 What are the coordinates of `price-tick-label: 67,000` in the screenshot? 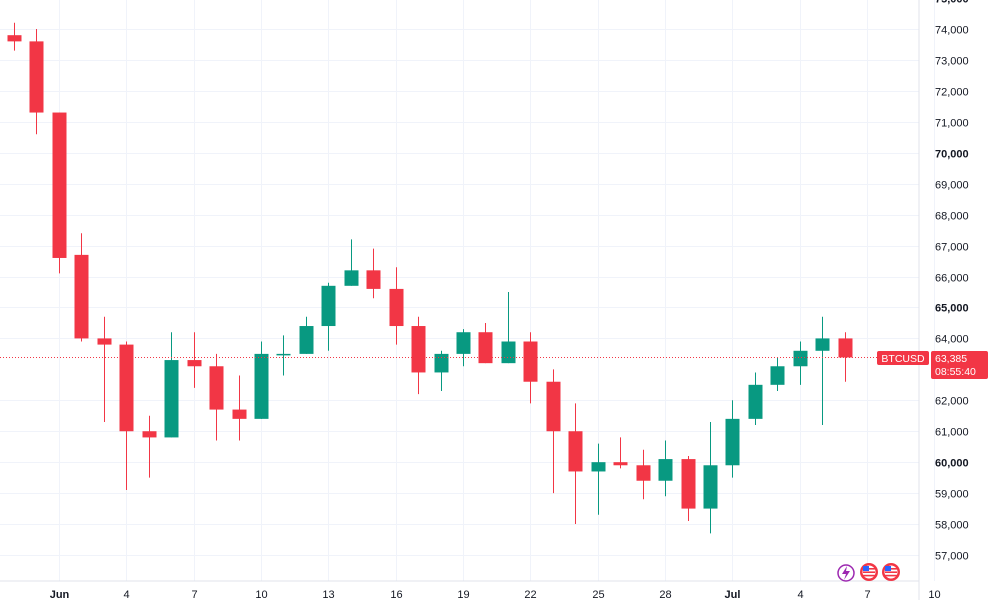 It's located at (952, 248).